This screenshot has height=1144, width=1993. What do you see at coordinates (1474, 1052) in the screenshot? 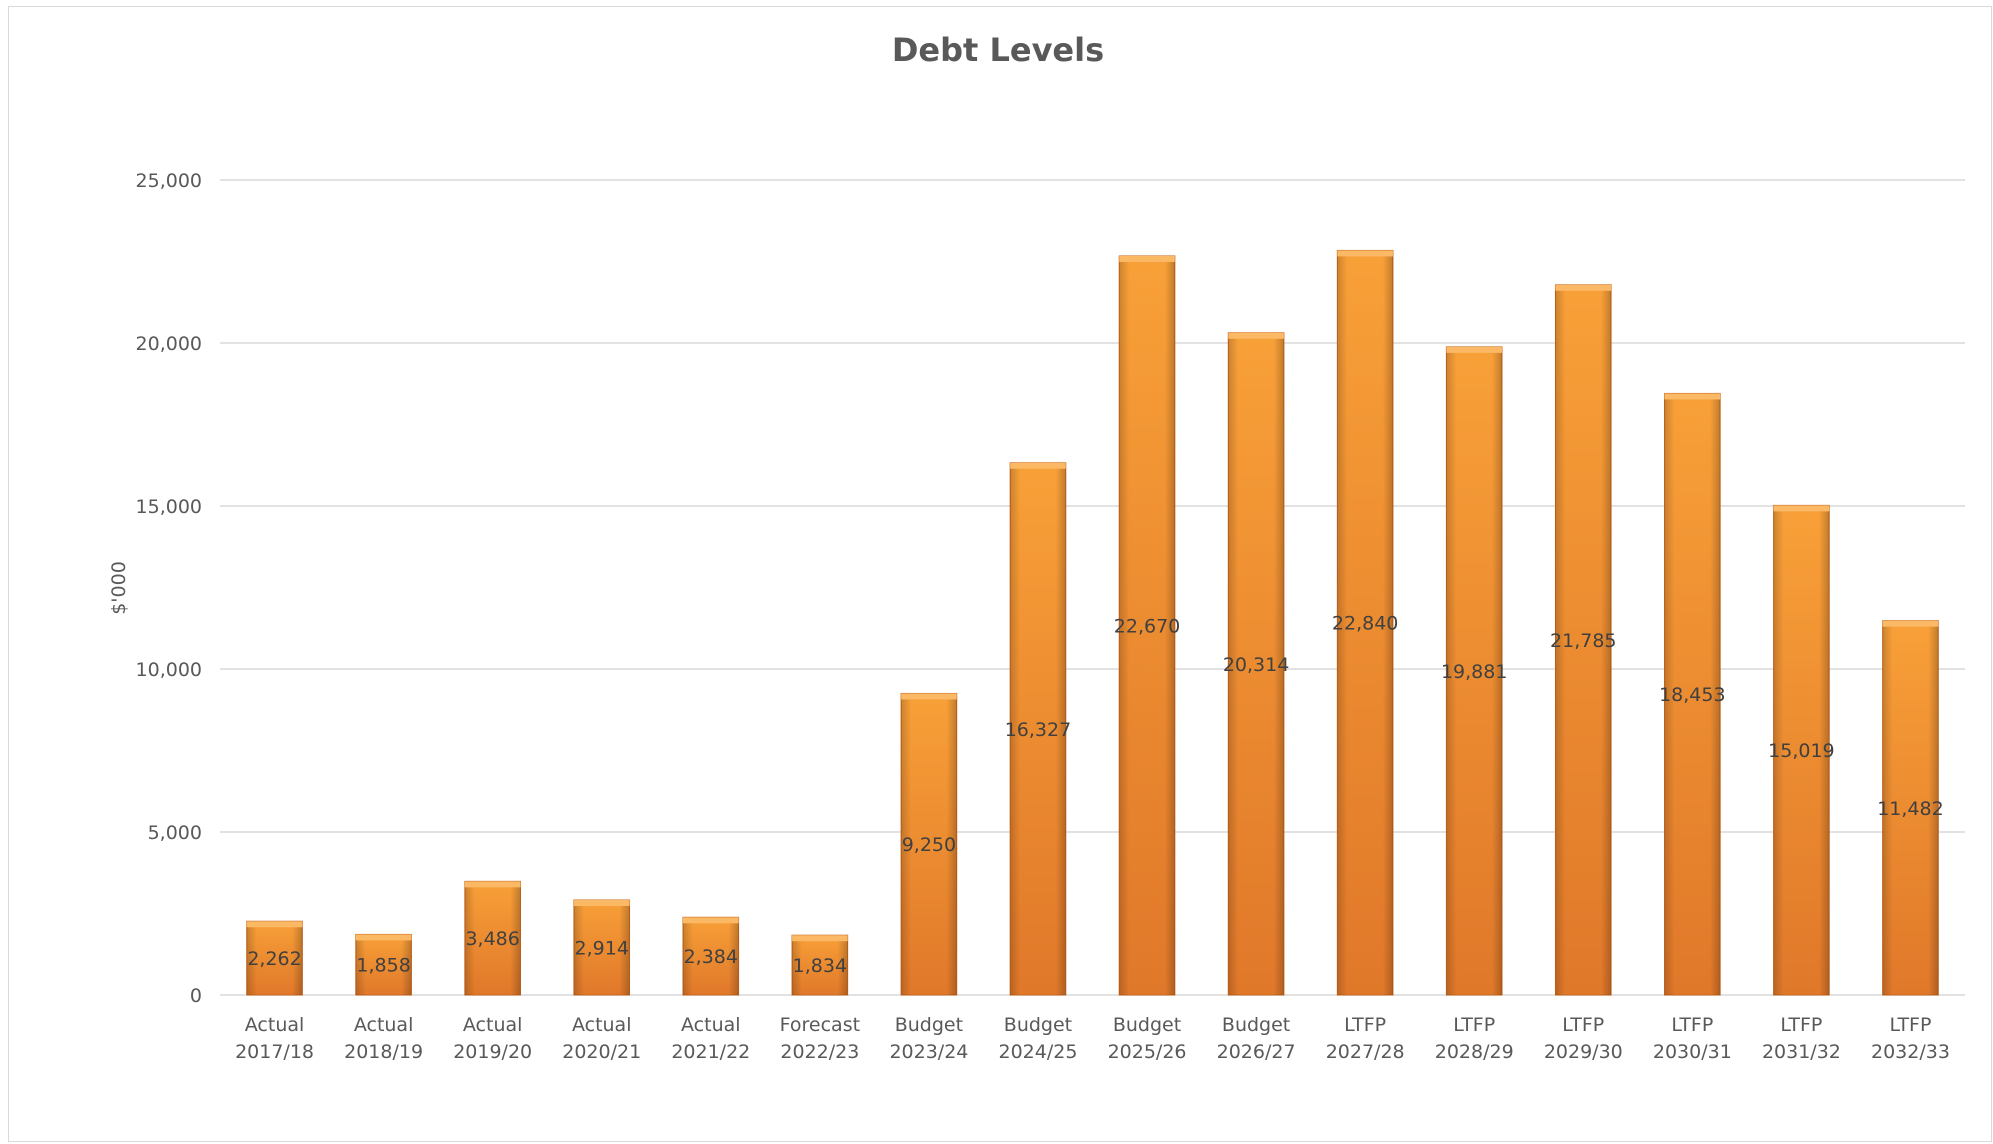
I see `x-tick-label-line2: 2028/29` at bounding box center [1474, 1052].